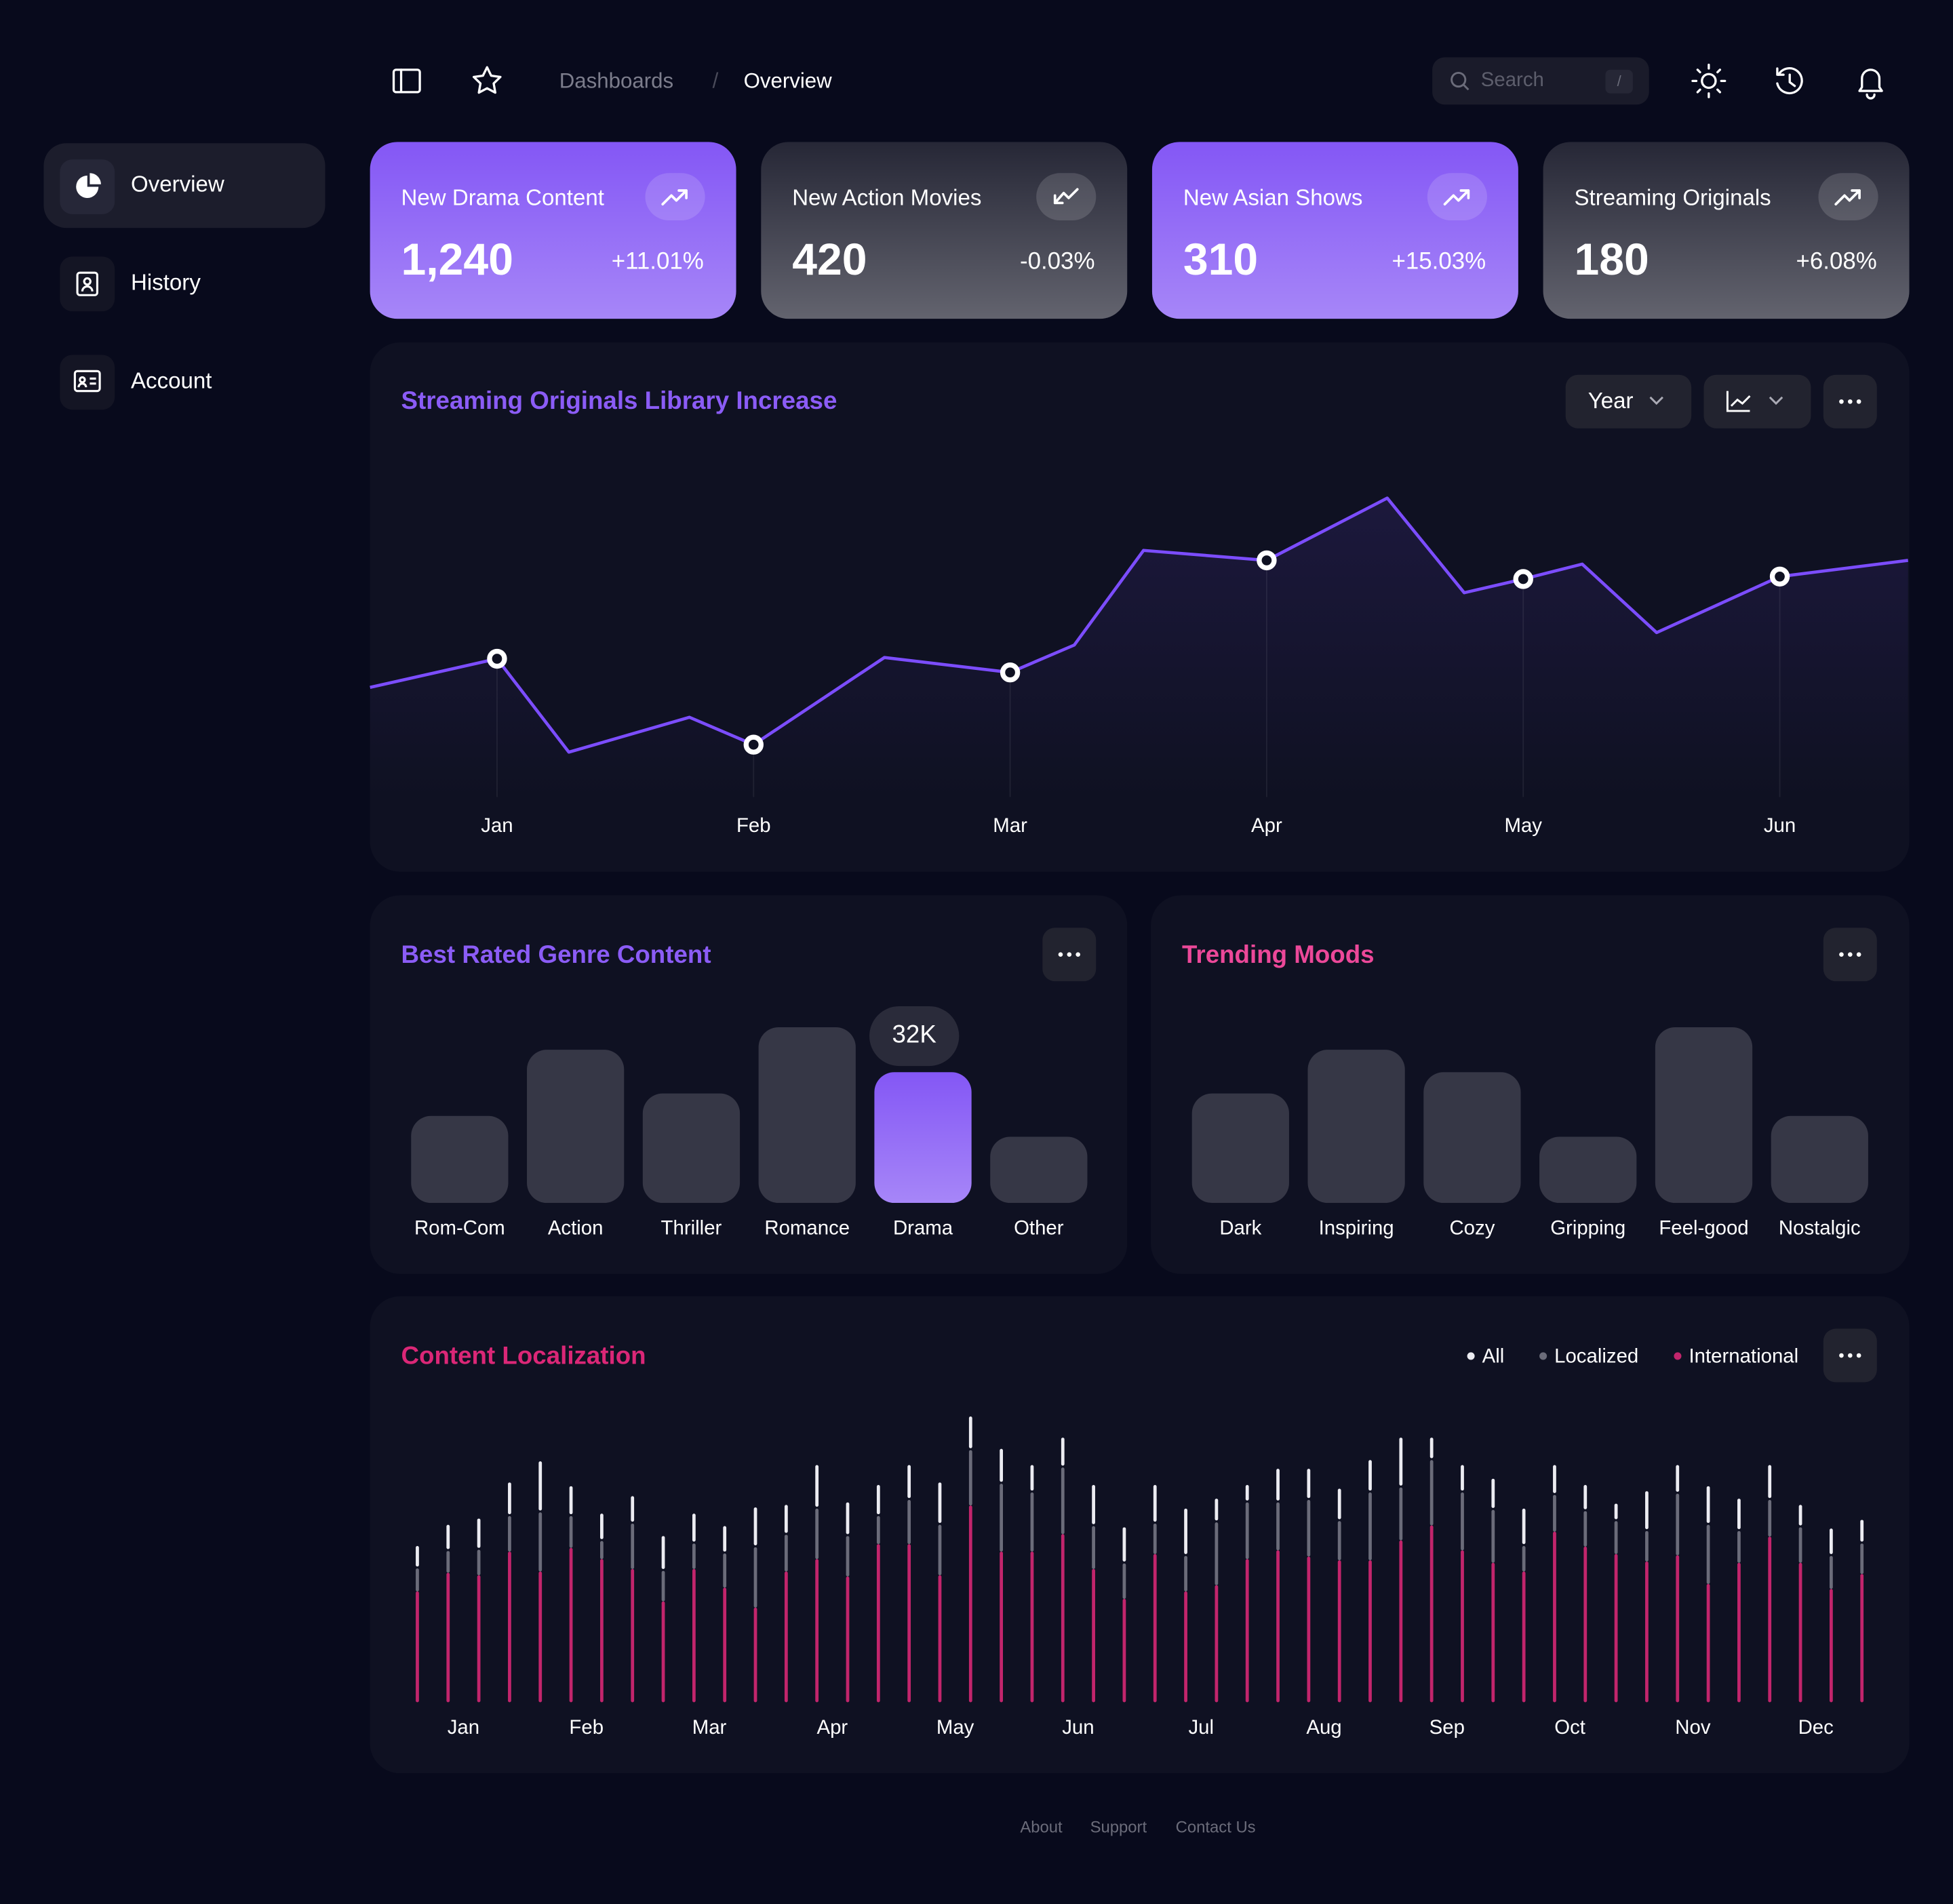 Image resolution: width=1953 pixels, height=1904 pixels. What do you see at coordinates (586, 1728) in the screenshot?
I see `x-tick-label: Feb` at bounding box center [586, 1728].